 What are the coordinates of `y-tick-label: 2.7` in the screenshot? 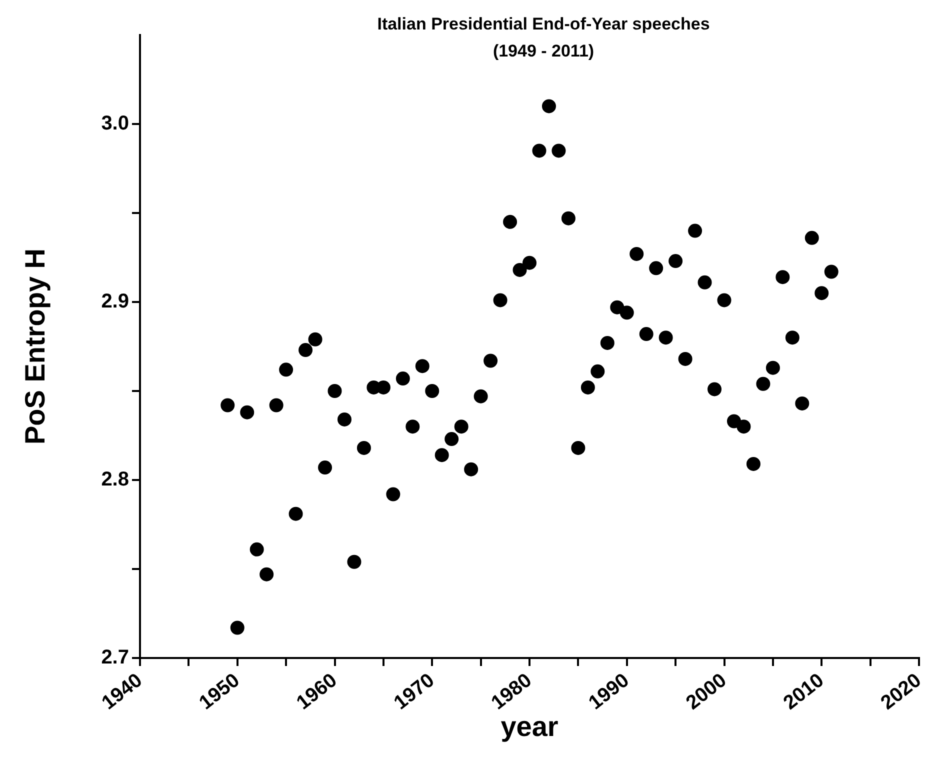 It's located at (115, 657).